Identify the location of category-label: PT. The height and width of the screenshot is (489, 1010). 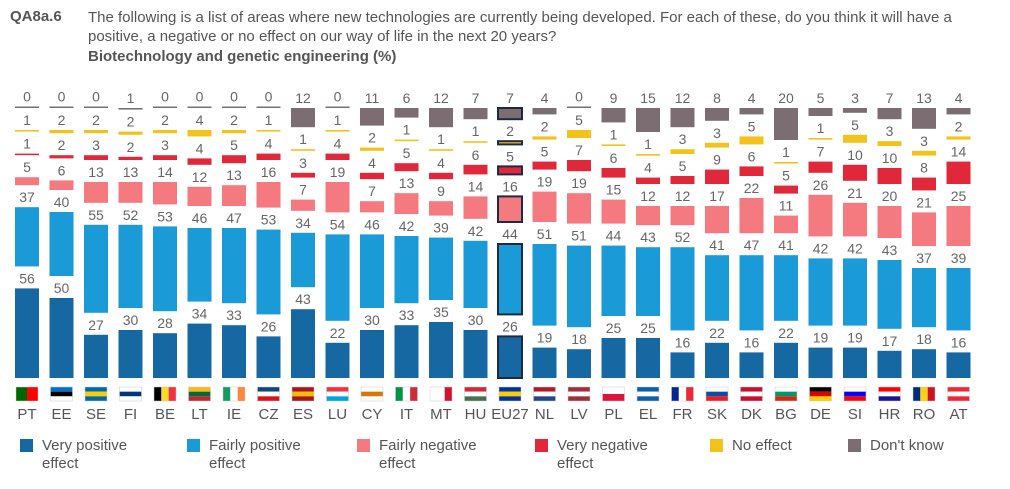
(26, 414).